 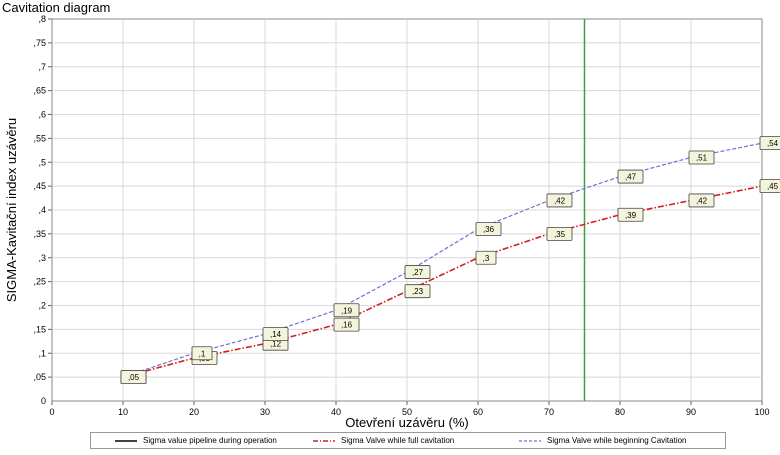 I want to click on data-label: ,27, so click(x=417, y=272).